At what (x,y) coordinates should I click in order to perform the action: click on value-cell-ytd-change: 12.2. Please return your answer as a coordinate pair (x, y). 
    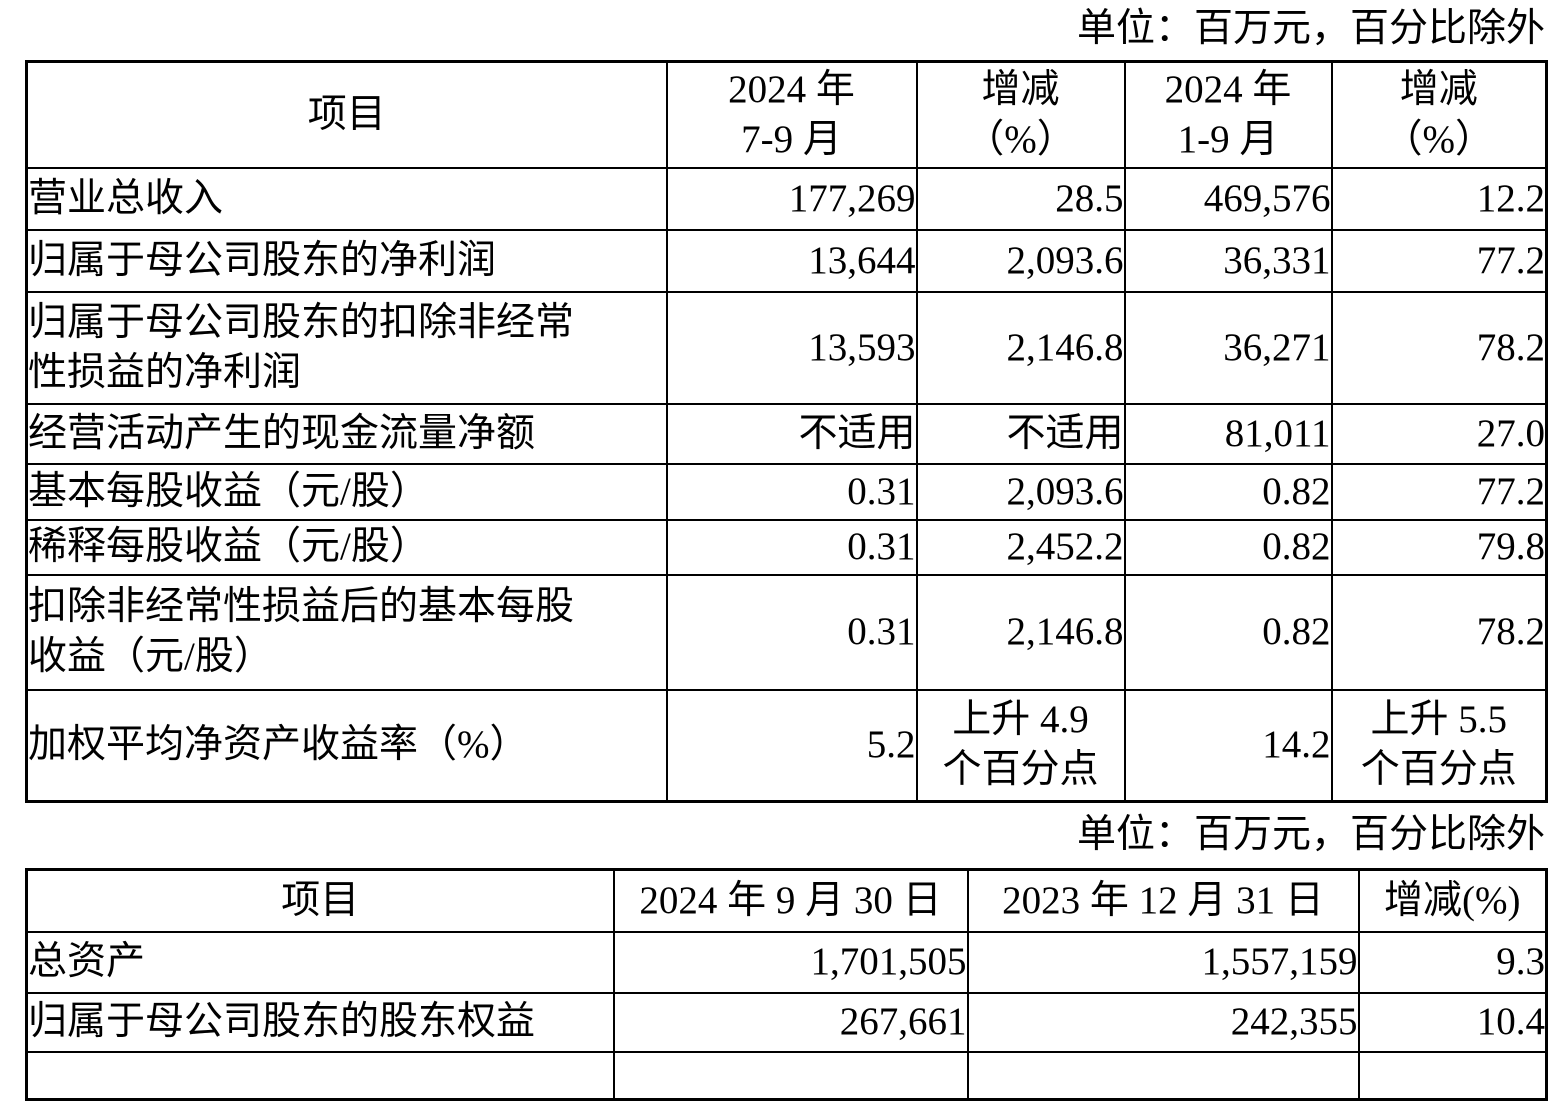
    Looking at the image, I should click on (1439, 198).